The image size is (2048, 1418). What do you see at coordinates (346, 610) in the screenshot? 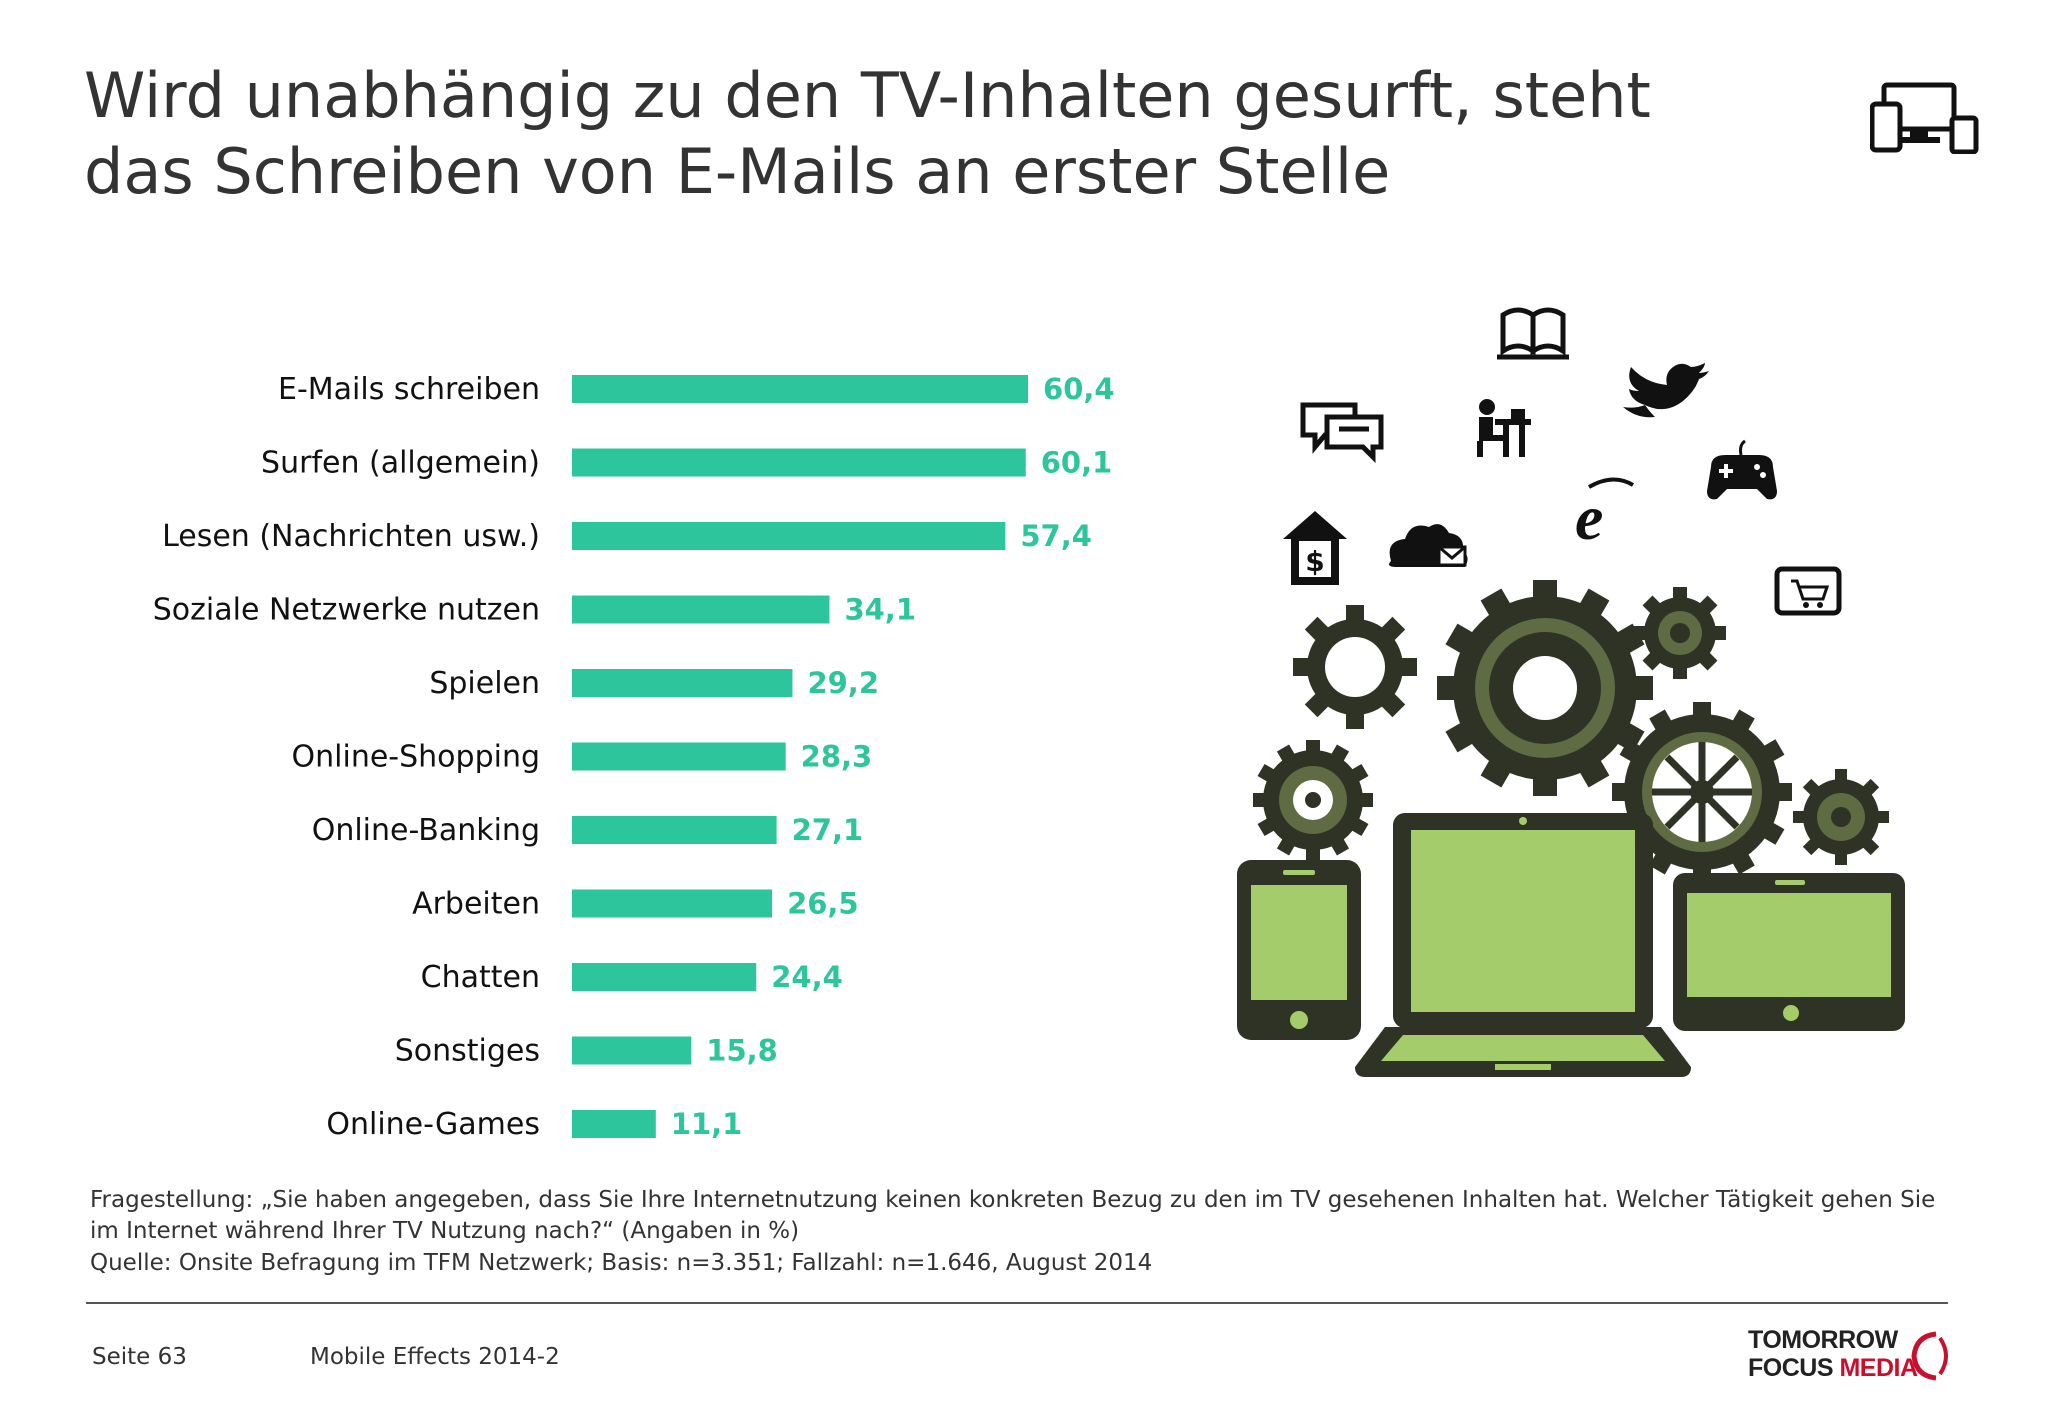
I see `category-label: Soziale Netzwerke nutzen` at bounding box center [346, 610].